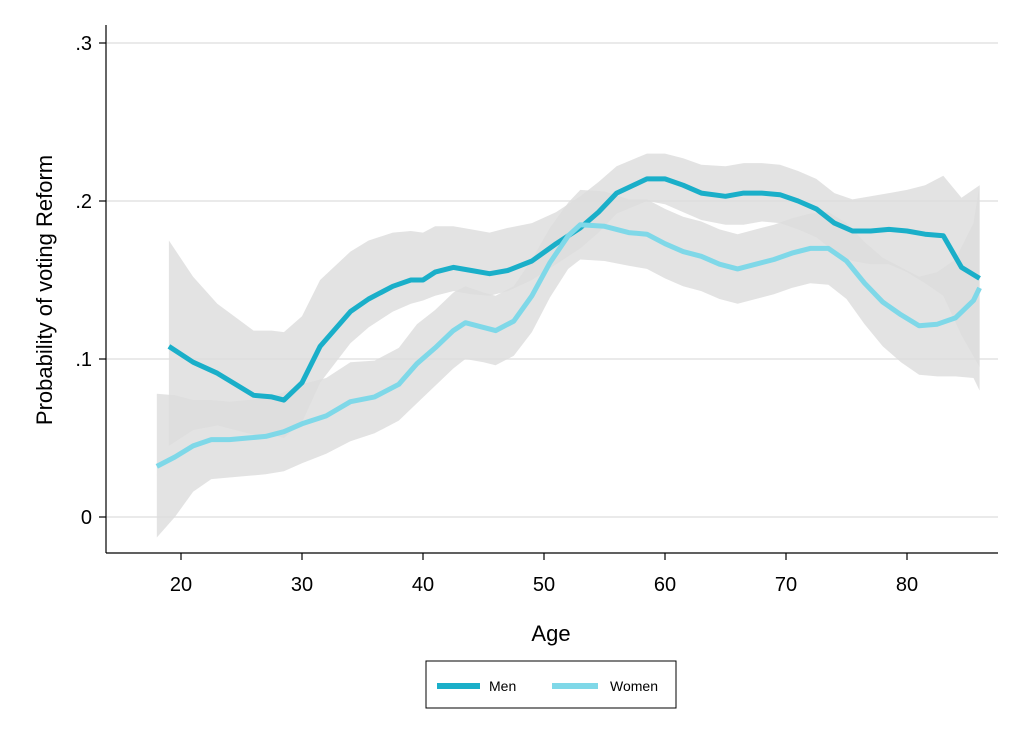  What do you see at coordinates (665, 585) in the screenshot?
I see `x-tick-label-4: 60` at bounding box center [665, 585].